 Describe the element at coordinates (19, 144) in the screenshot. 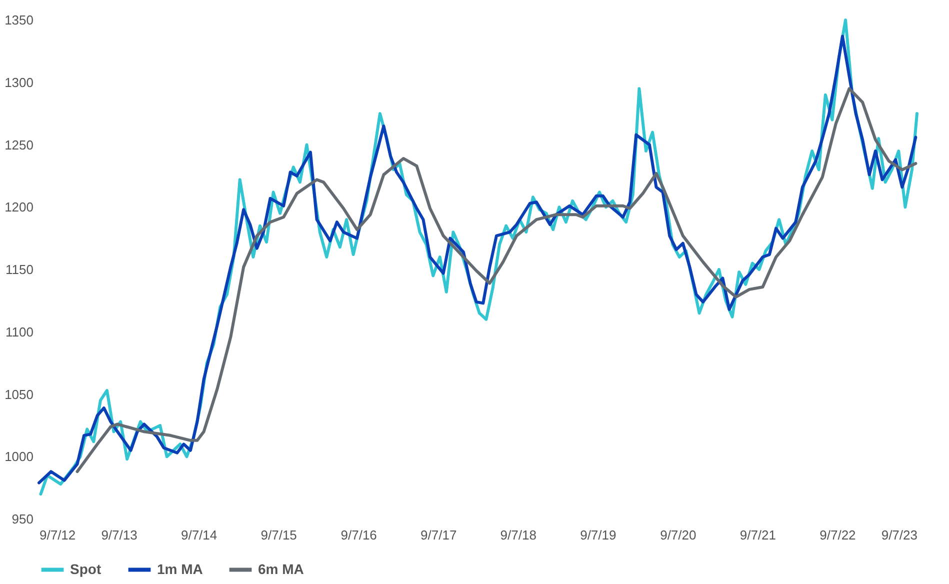

I see `y-tick-label: 1250` at that location.